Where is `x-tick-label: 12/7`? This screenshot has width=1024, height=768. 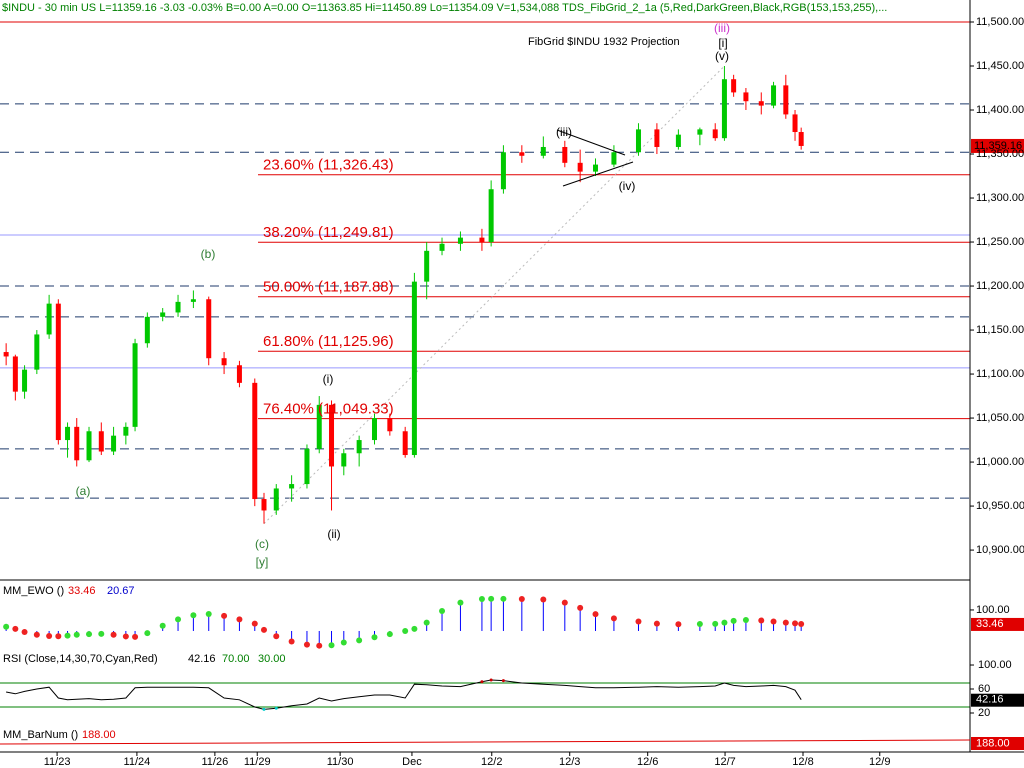
x-tick-label: 12/7 is located at coordinates (724, 762).